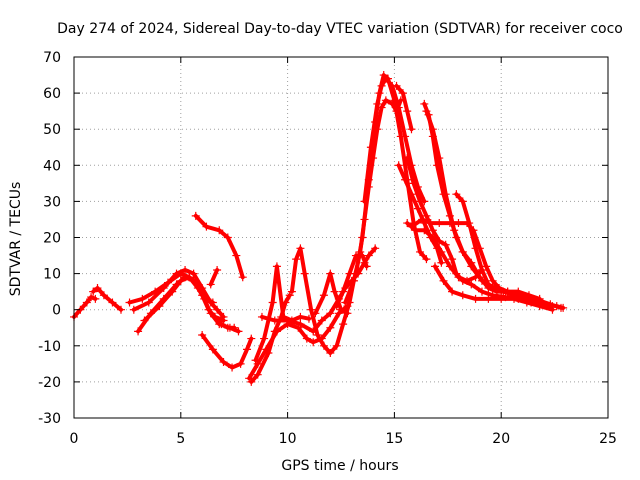 Image resolution: width=640 pixels, height=480 pixels. What do you see at coordinates (339, 466) in the screenshot?
I see `x-axis-label: GPS time / hours` at bounding box center [339, 466].